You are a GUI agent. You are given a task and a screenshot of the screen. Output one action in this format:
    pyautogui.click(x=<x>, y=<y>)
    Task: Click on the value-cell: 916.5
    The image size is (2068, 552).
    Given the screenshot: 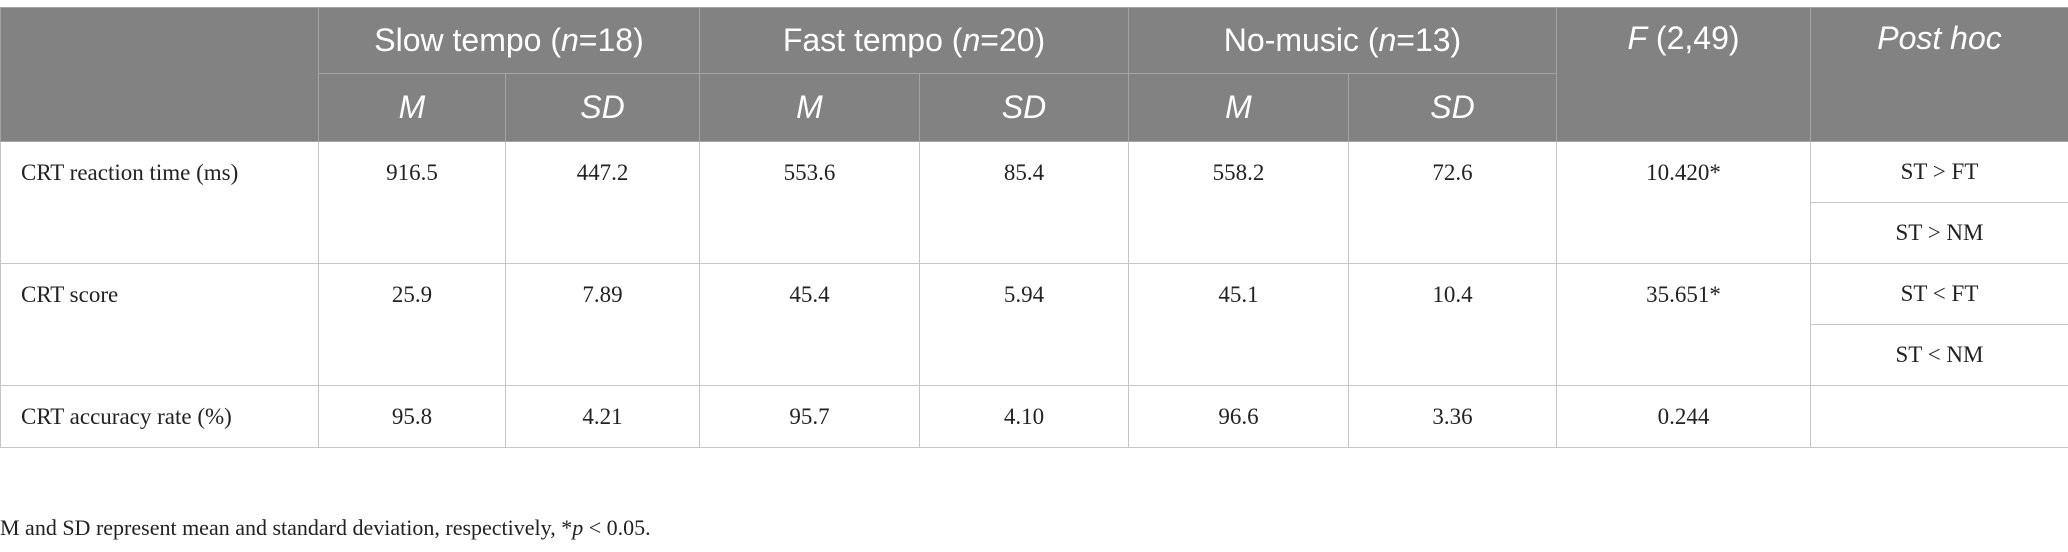 What is the action you would take?
    pyautogui.click(x=412, y=202)
    